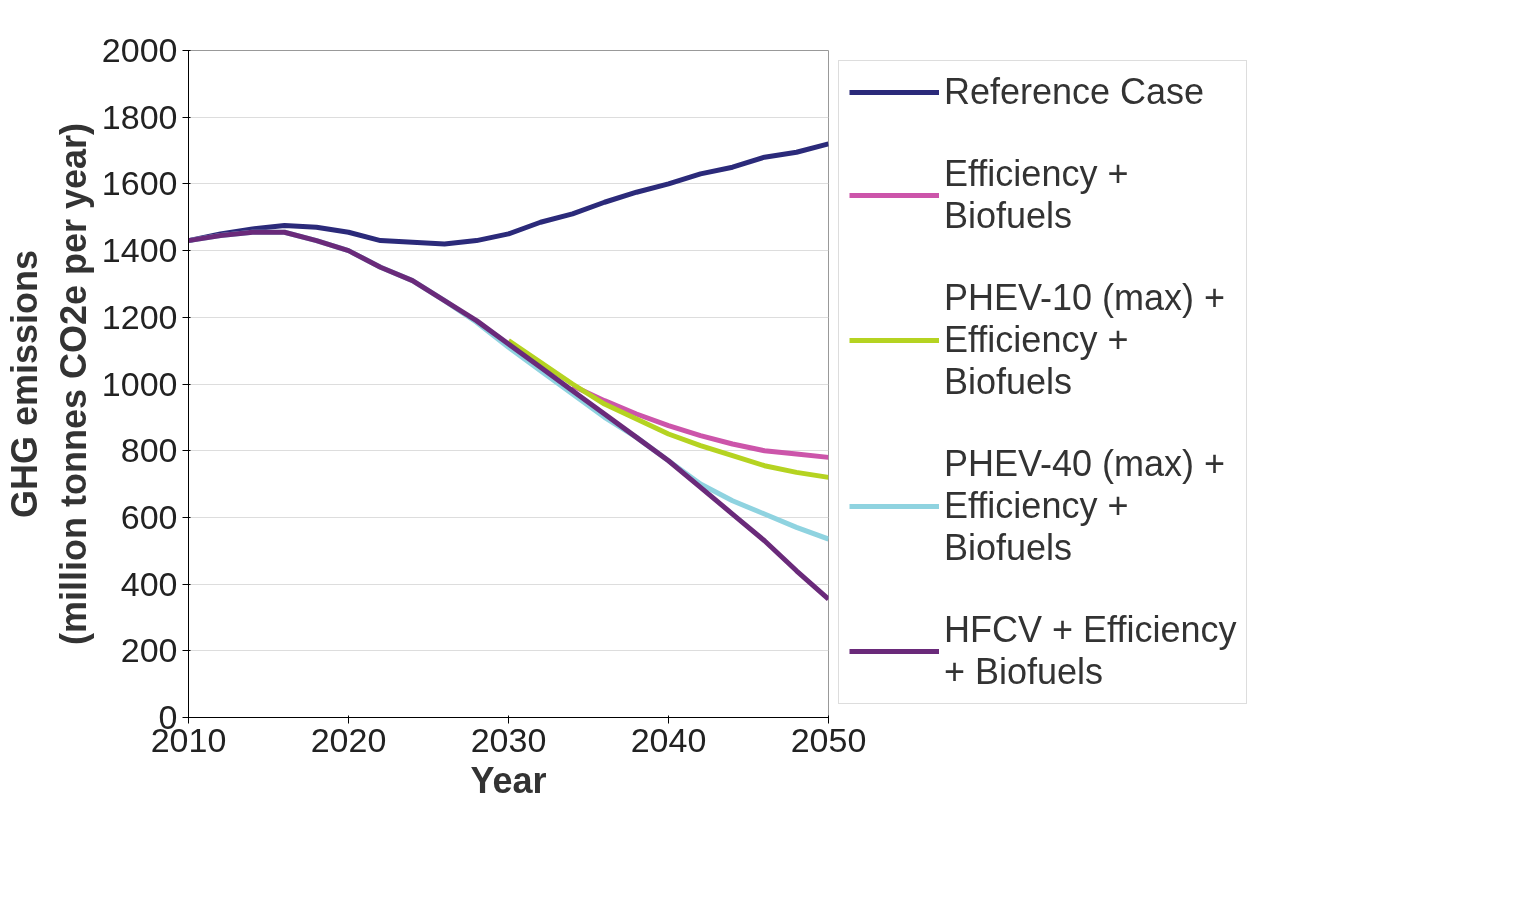 The image size is (1530, 921). What do you see at coordinates (668, 739) in the screenshot?
I see `x-tick-label: 2040` at bounding box center [668, 739].